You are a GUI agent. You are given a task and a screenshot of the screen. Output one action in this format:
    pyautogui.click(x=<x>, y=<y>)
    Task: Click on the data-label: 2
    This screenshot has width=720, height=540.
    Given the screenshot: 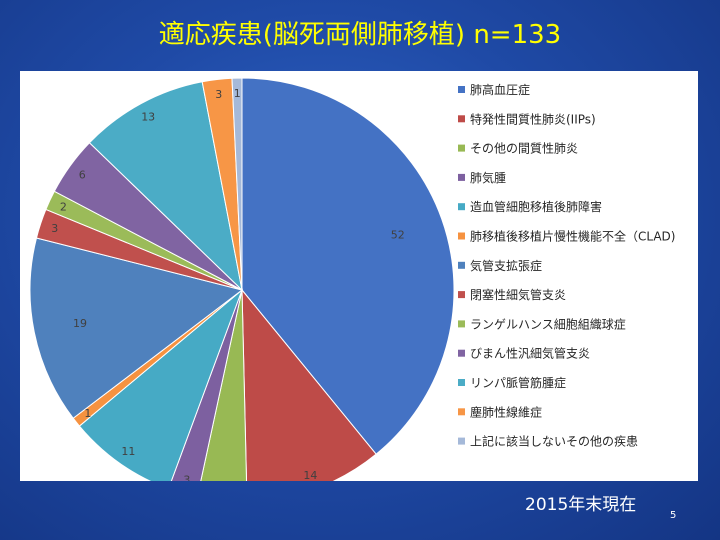 What is the action you would take?
    pyautogui.click(x=63, y=207)
    